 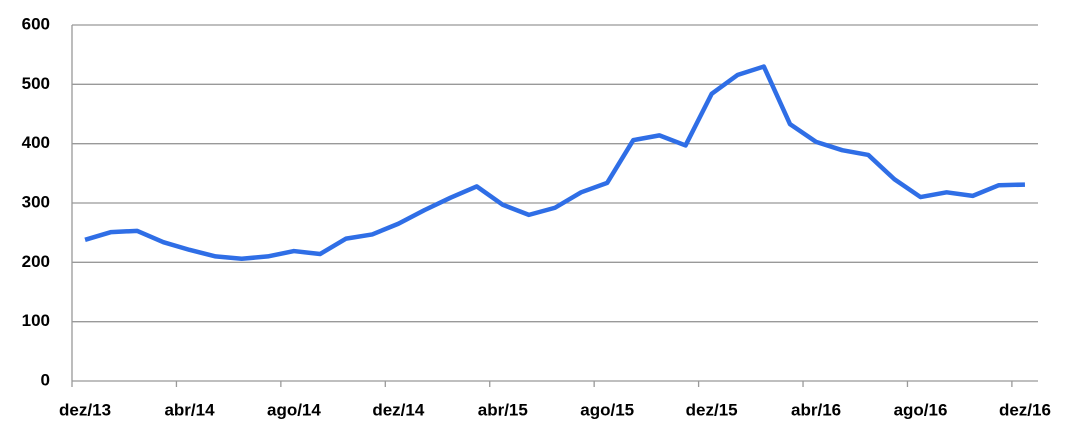 What do you see at coordinates (607, 409) in the screenshot?
I see `x-tick-label: ago/15` at bounding box center [607, 409].